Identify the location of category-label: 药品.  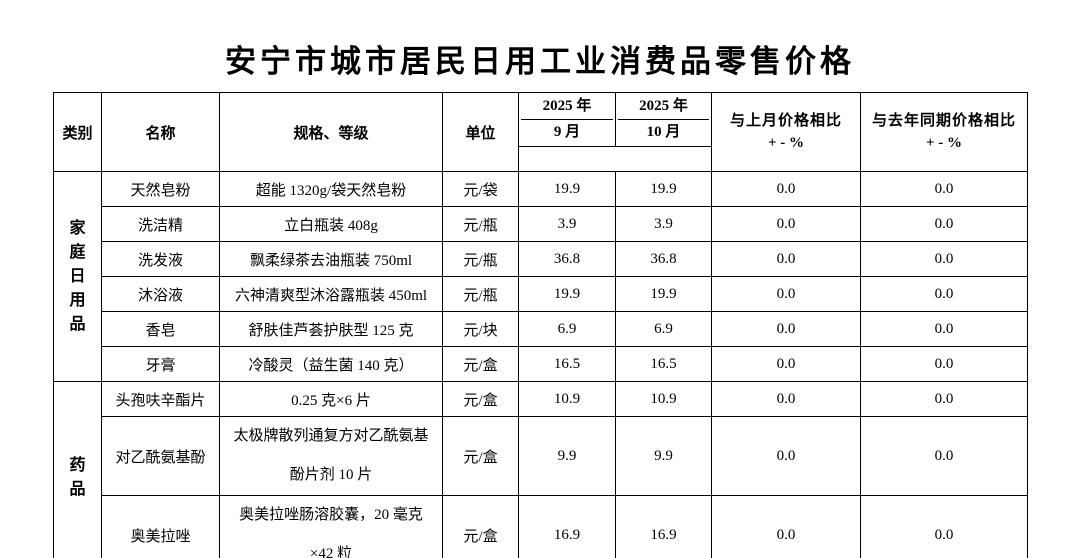
(77, 477).